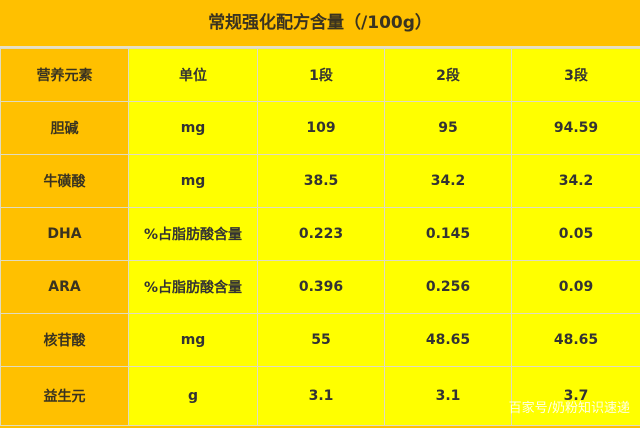  Describe the element at coordinates (64, 287) in the screenshot. I see `table-cell: ARA` at that location.